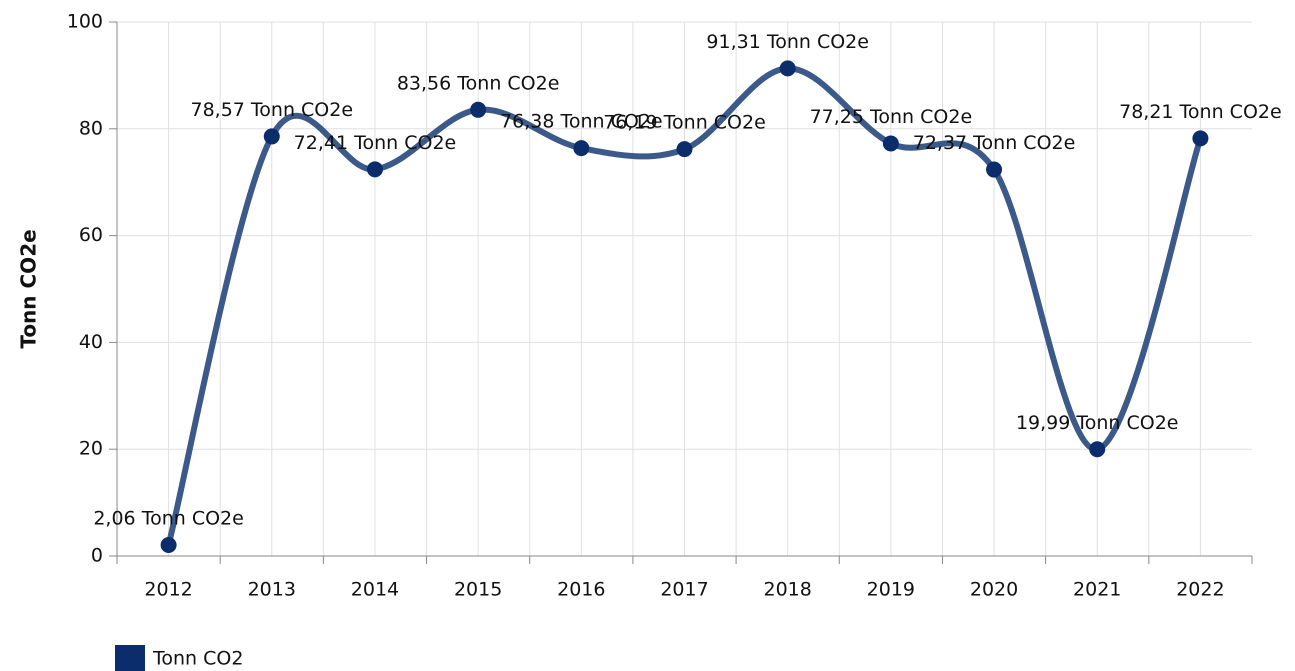 The image size is (1295, 671). Describe the element at coordinates (1097, 590) in the screenshot. I see `x-tick-label: 2021` at that location.